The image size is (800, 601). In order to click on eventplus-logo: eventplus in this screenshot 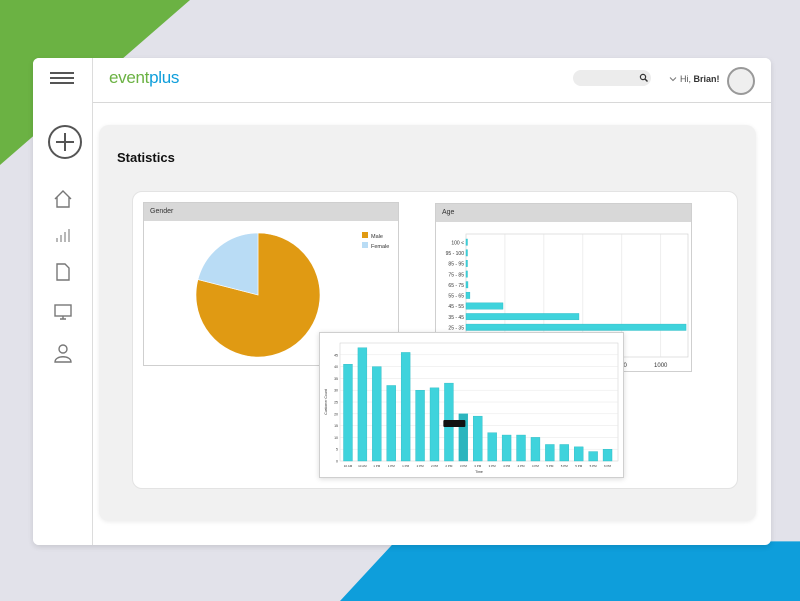, I will do `click(144, 78)`.